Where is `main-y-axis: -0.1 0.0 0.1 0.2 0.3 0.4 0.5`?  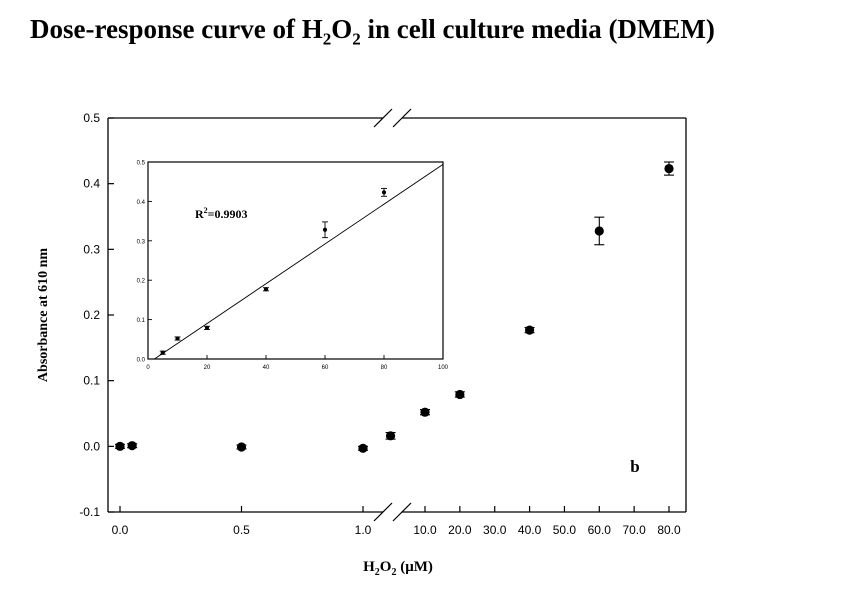
main-y-axis: -0.1 0.0 0.1 0.2 0.3 0.4 0.5 is located at coordinates (96, 315).